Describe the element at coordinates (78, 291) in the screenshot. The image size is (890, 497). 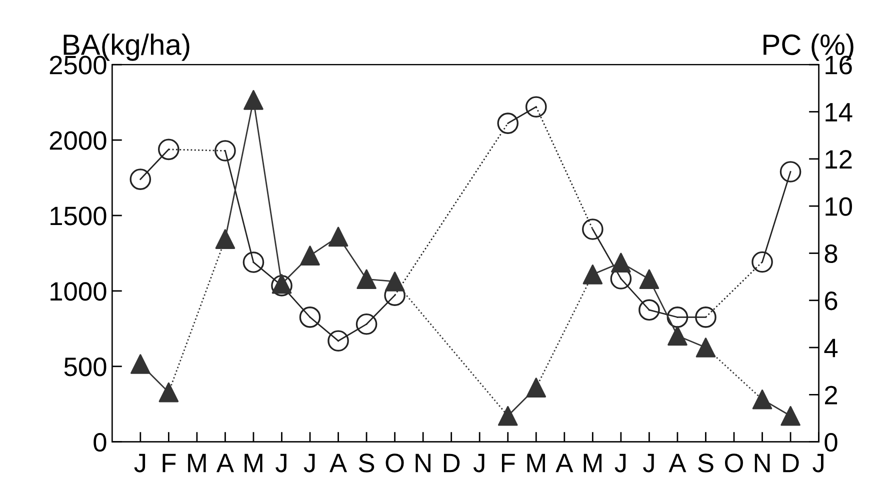
I see `y-tick-label: 1000` at that location.